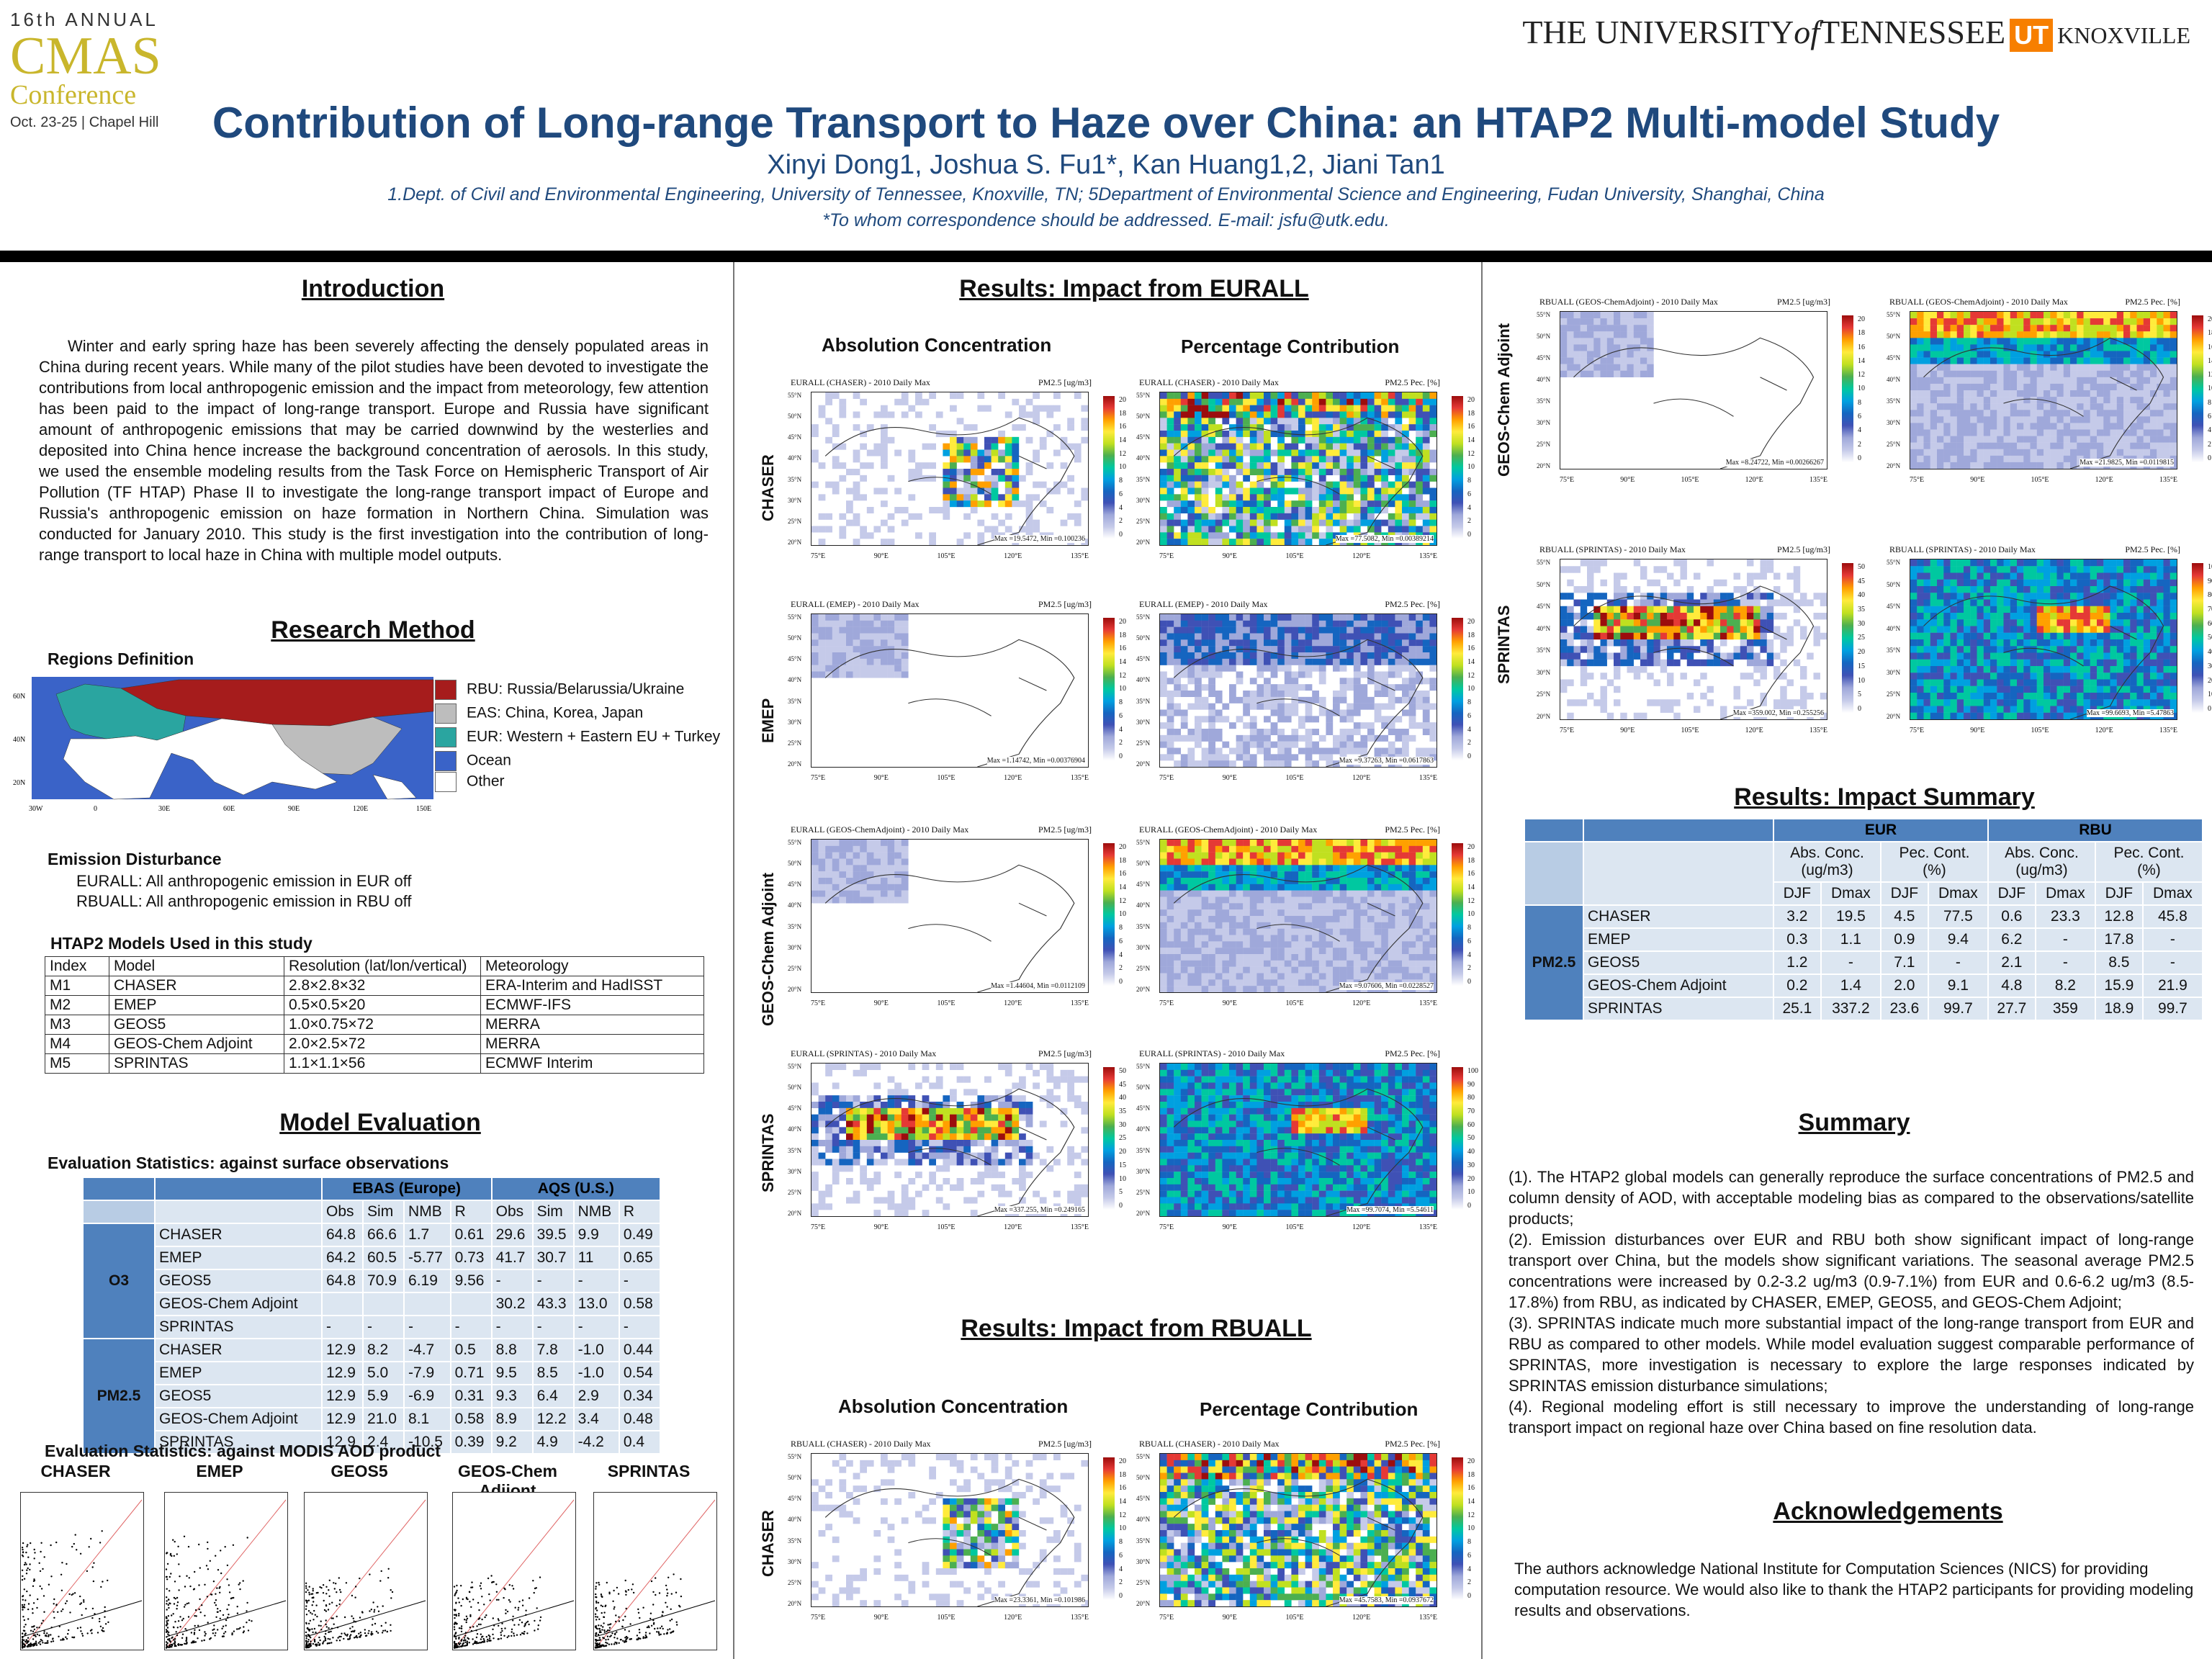 The height and width of the screenshot is (1659, 2212). I want to click on map-frame: Max =9.37263, Min =0.0617863, so click(1298, 690).